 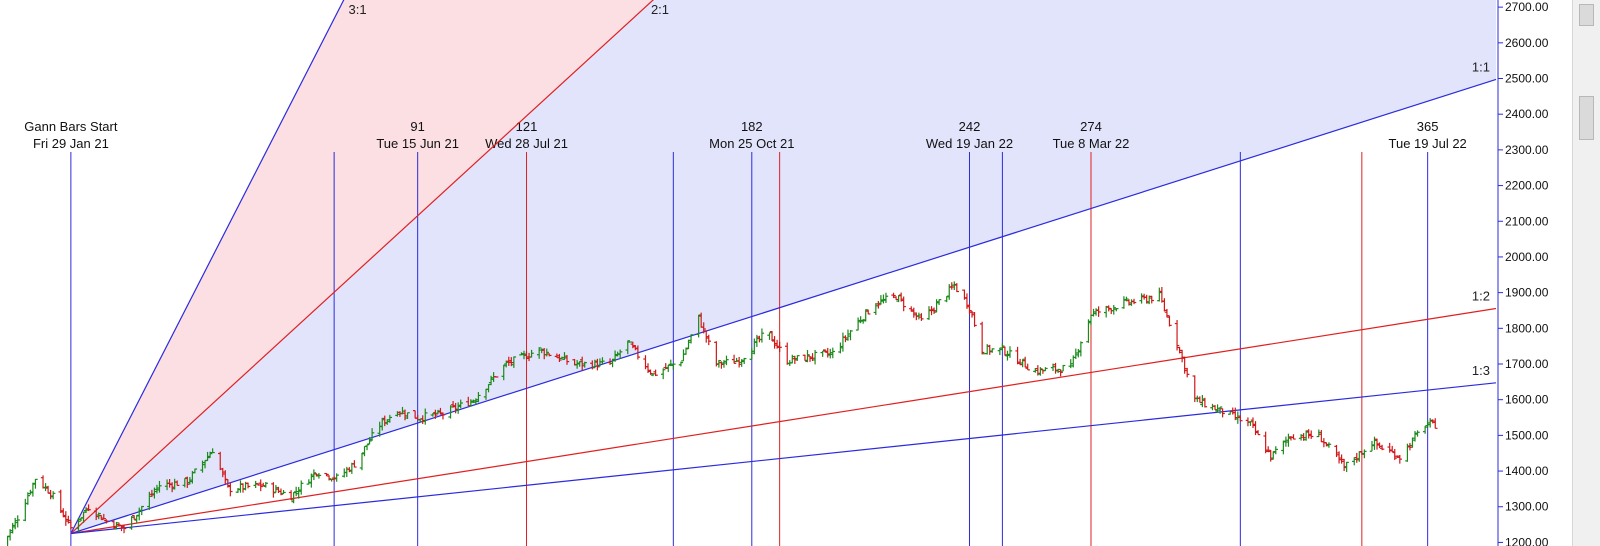 I want to click on price-tick-label: 1500.00, so click(x=1527, y=435).